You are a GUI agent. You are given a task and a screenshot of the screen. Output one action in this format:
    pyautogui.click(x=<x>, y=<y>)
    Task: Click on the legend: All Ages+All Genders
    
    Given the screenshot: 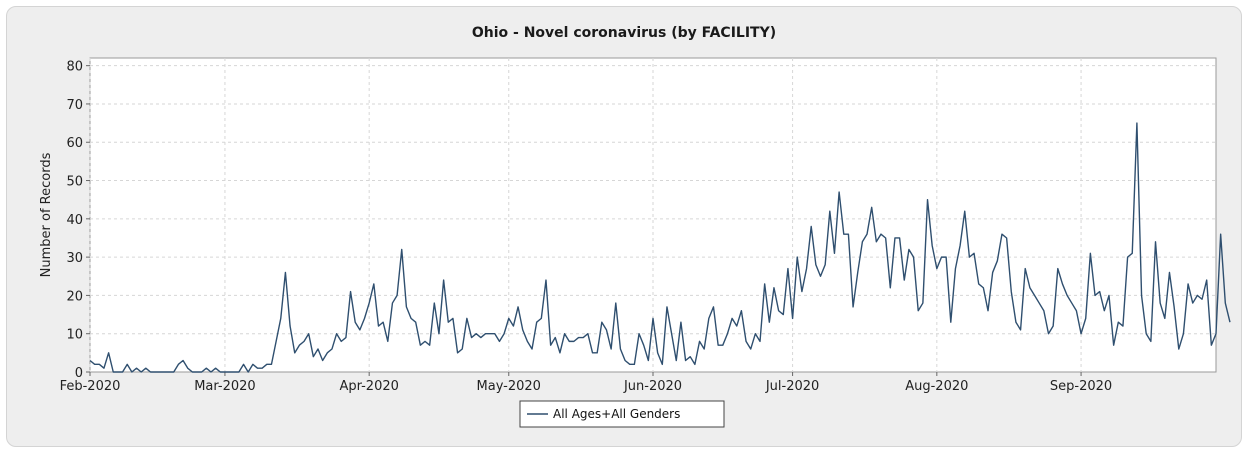 What is the action you would take?
    pyautogui.click(x=622, y=414)
    